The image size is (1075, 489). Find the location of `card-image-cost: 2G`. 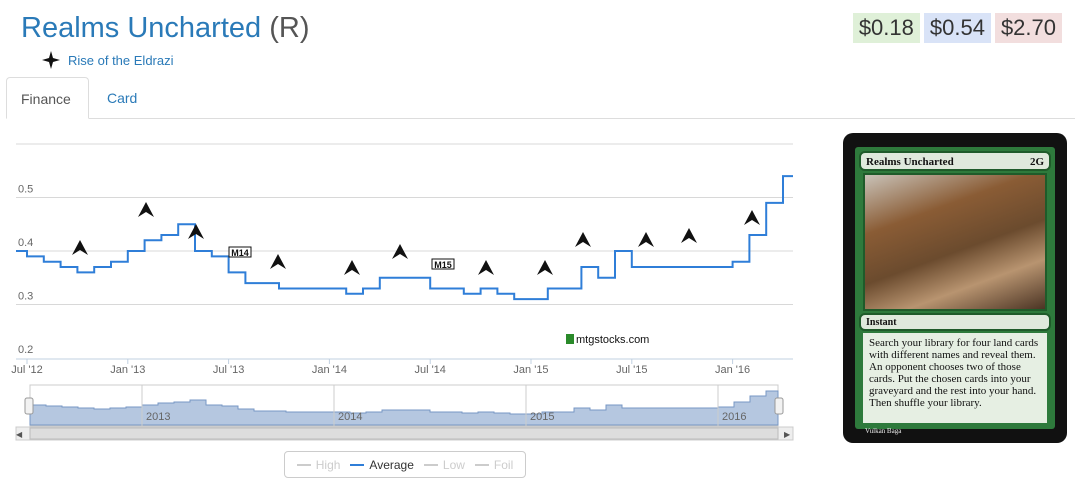

card-image-cost: 2G is located at coordinates (1036, 162).